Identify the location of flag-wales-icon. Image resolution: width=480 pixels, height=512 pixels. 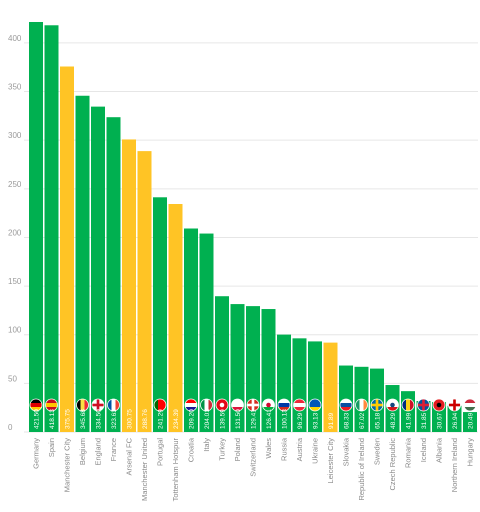
(268, 405).